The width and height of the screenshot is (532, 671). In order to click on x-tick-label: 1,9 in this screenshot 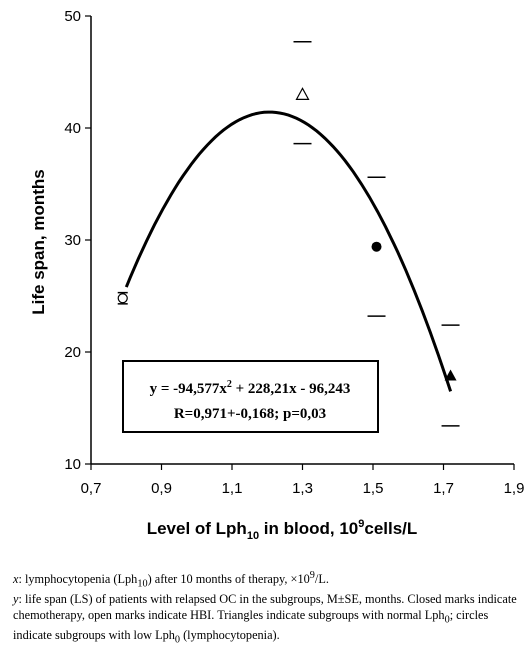, I will do `click(514, 488)`.